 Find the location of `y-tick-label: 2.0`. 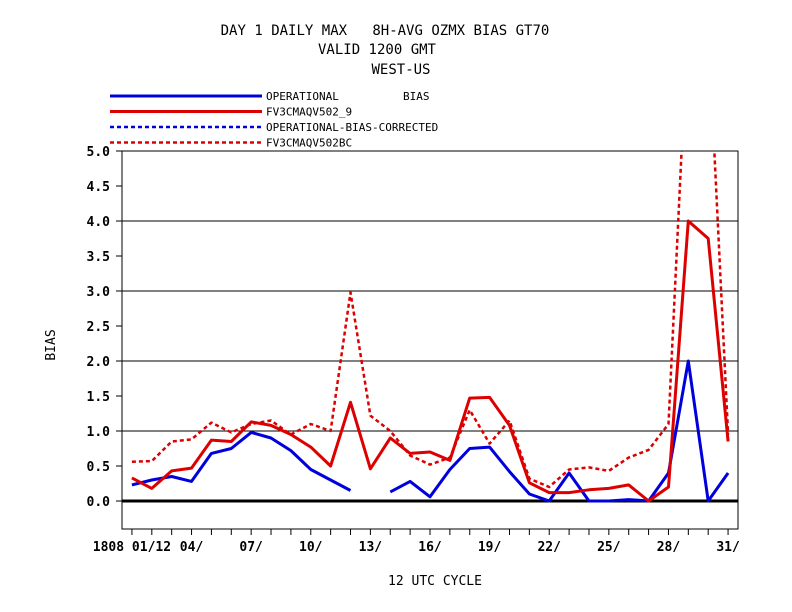

y-tick-label: 2.0 is located at coordinates (99, 362).